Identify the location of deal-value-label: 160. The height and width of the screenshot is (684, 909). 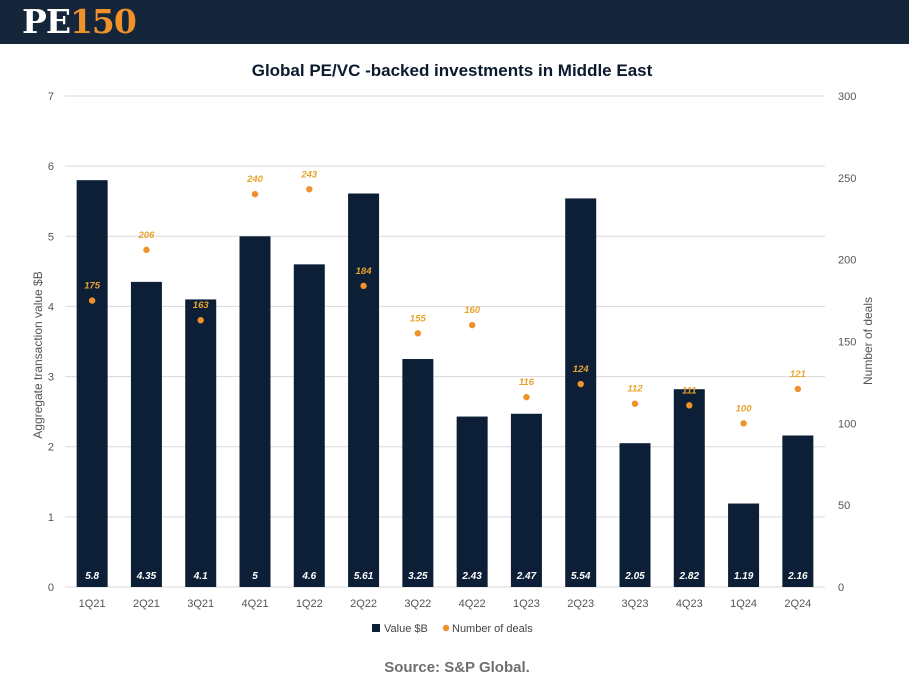
(472, 310).